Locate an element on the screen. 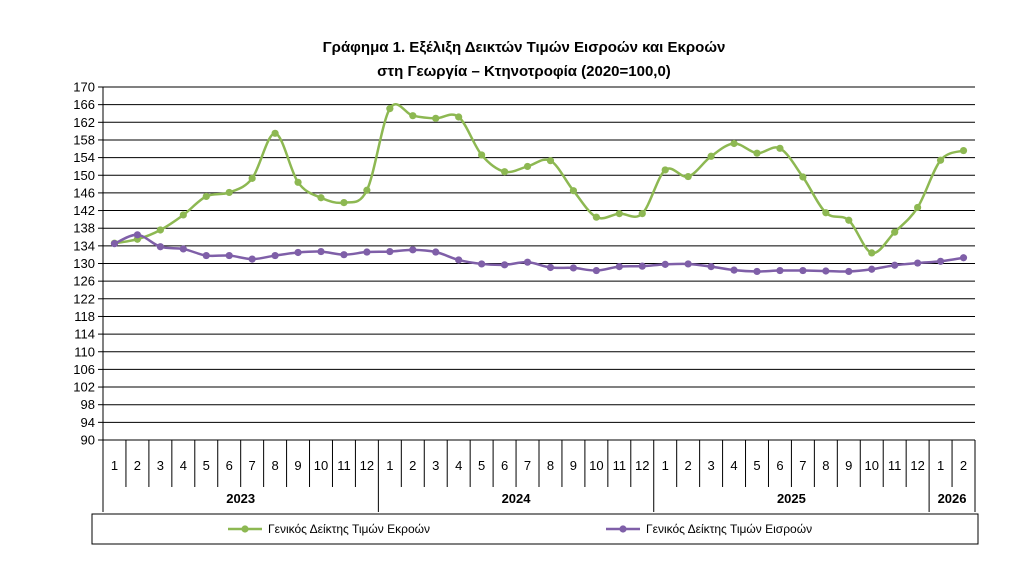 This screenshot has height=565, width=1024. y-tick-label: 118 is located at coordinates (84, 316).